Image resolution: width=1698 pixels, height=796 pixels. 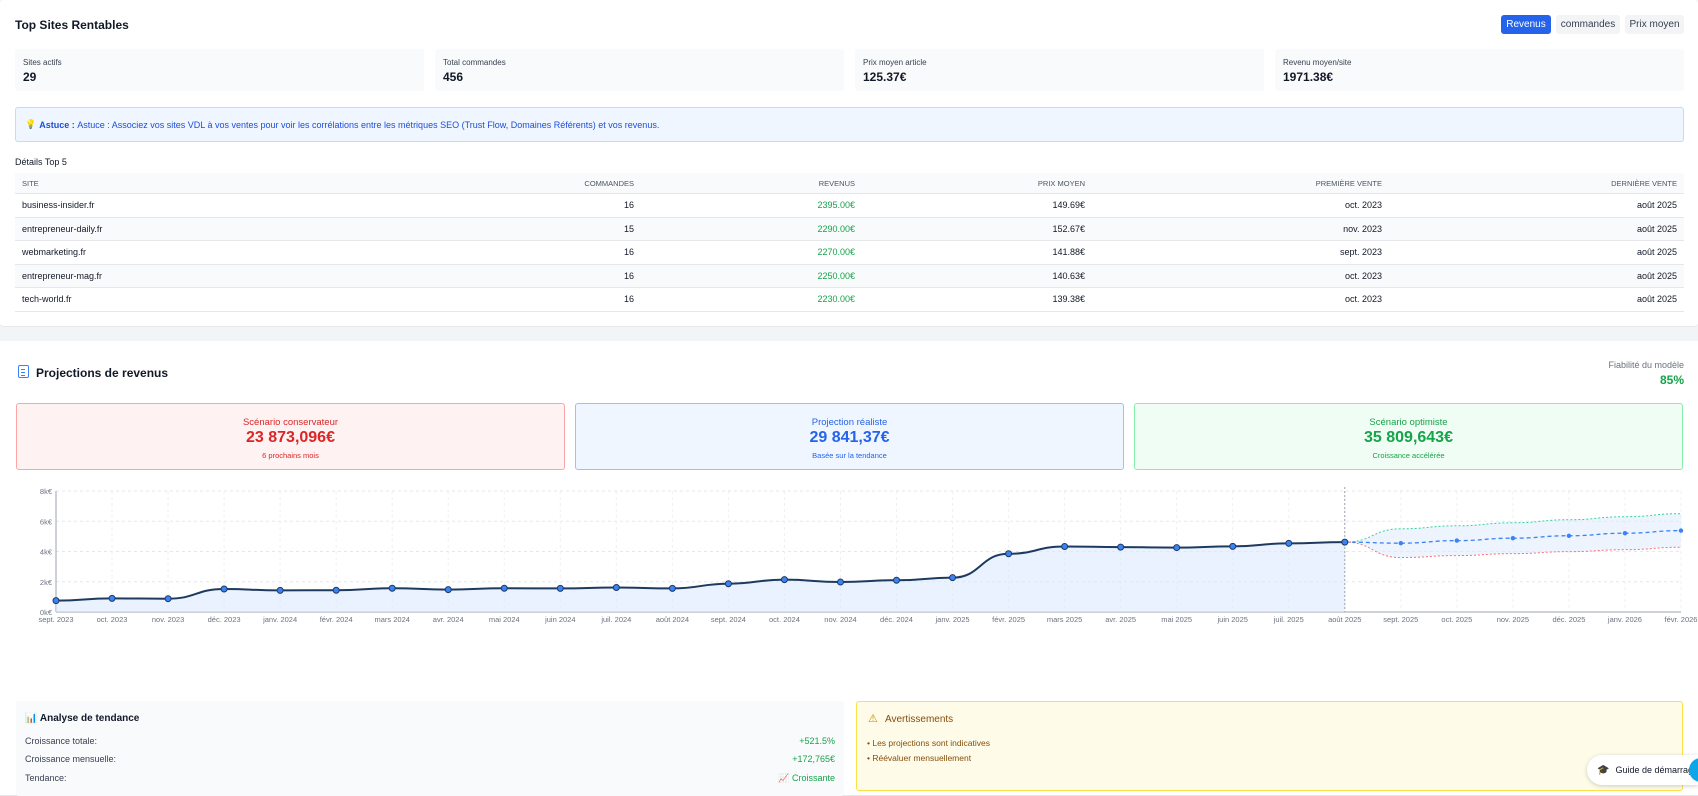 I want to click on column-header: PREMIÈRE VENTE, so click(x=1348, y=183).